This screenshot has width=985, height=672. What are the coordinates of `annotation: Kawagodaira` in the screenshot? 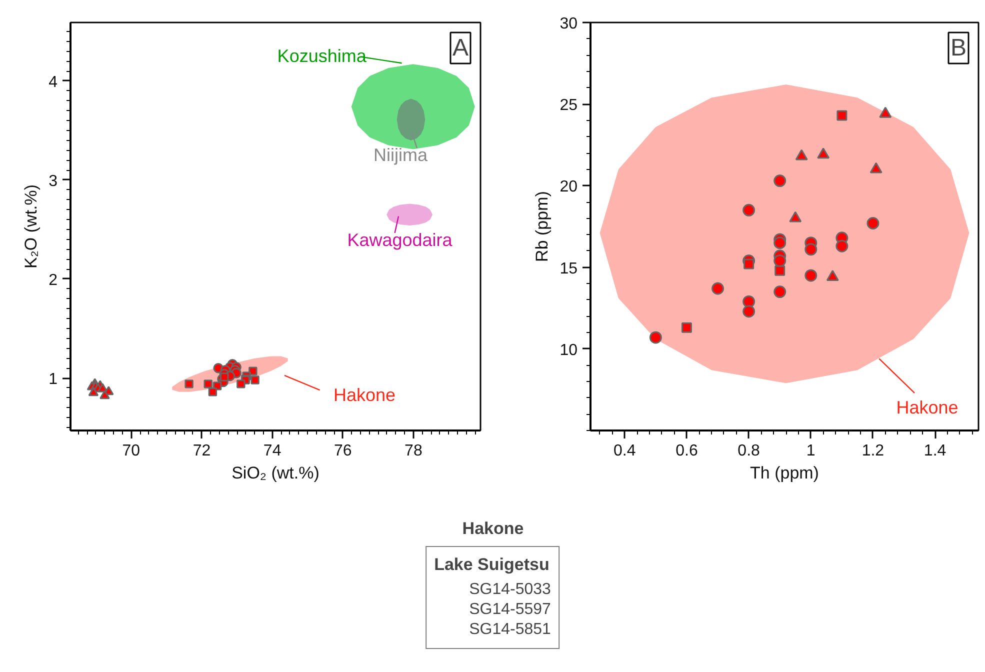 It's located at (400, 240).